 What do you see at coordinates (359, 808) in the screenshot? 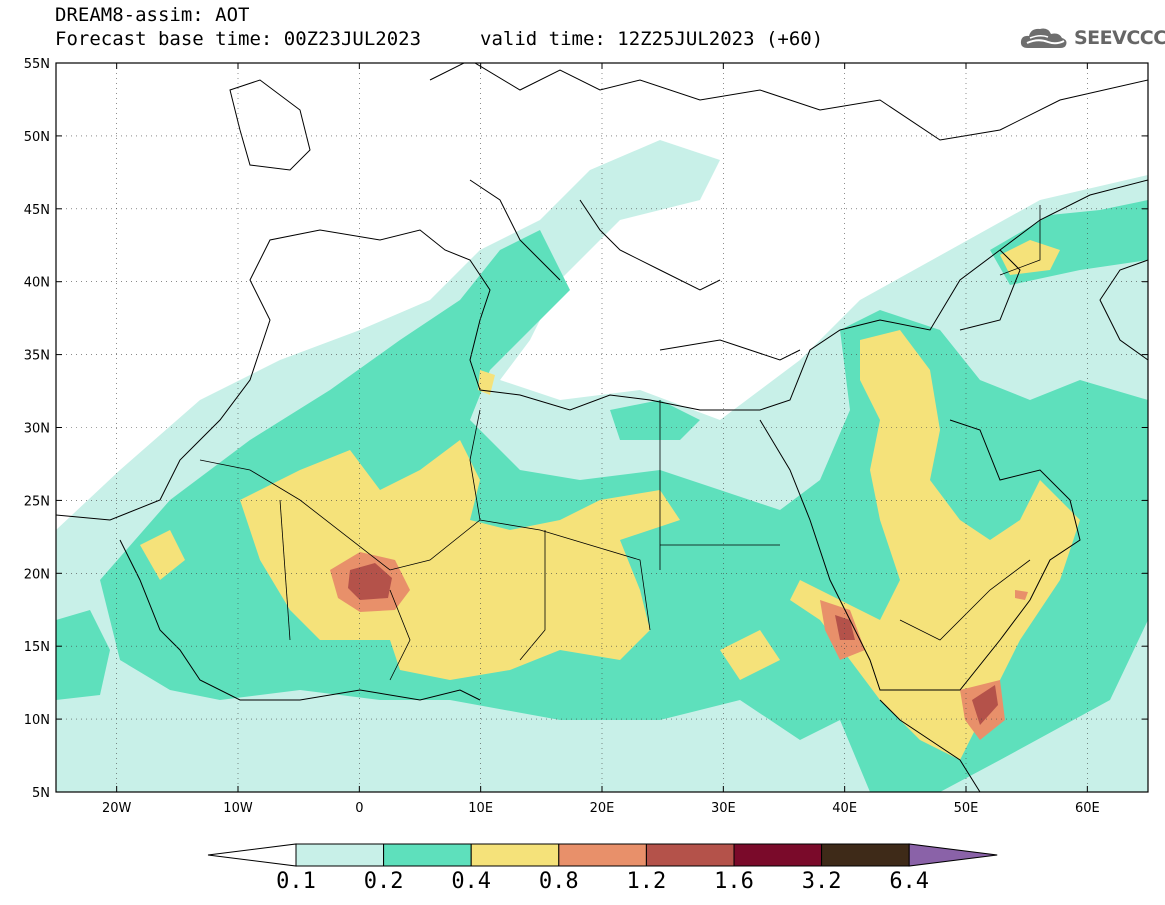
I see `lon-label: 0` at bounding box center [359, 808].